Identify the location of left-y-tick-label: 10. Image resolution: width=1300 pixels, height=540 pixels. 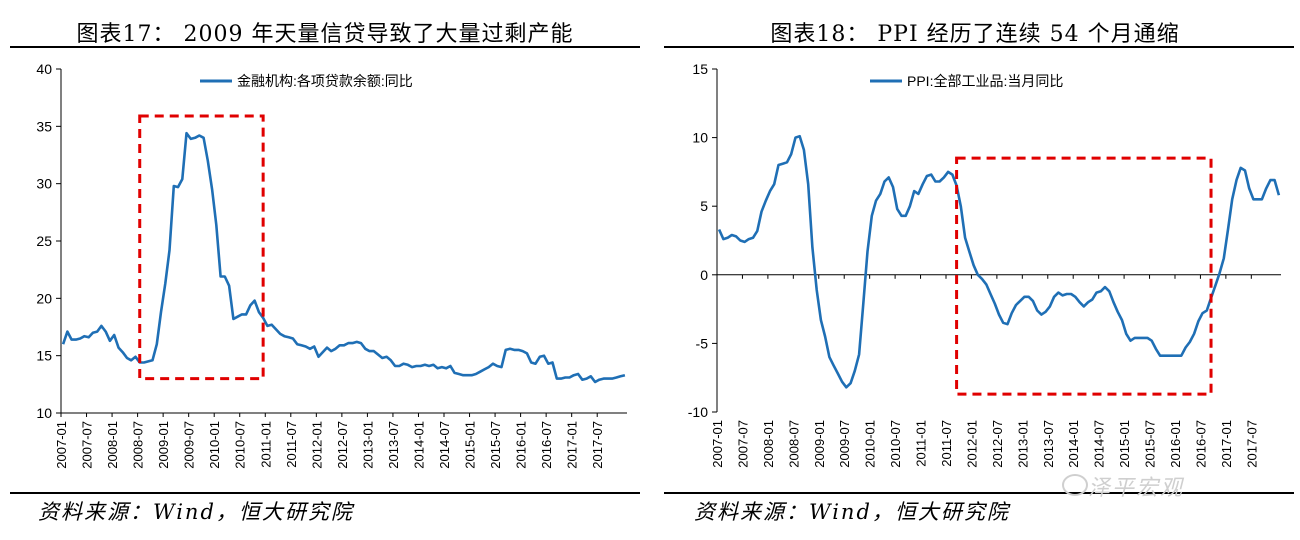
(44, 413).